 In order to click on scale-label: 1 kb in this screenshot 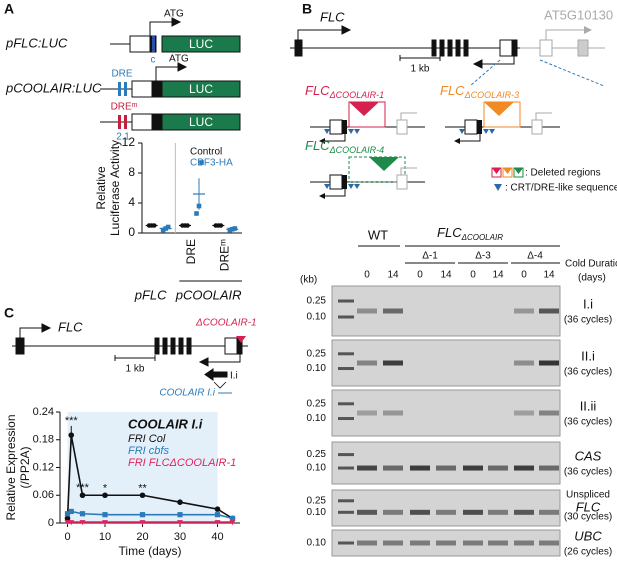, I will do `click(135, 369)`.